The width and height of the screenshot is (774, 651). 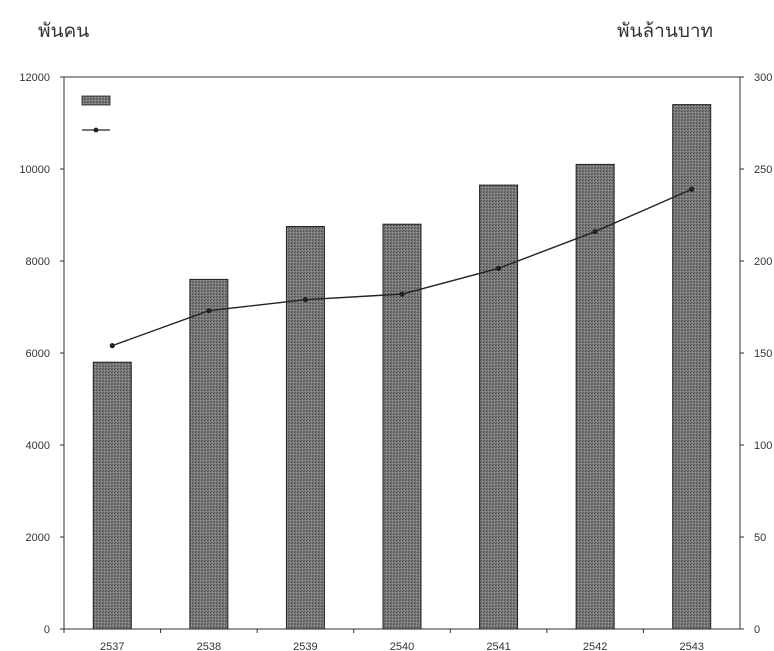 What do you see at coordinates (757, 630) in the screenshot?
I see `right-axis-tick-label: 0` at bounding box center [757, 630].